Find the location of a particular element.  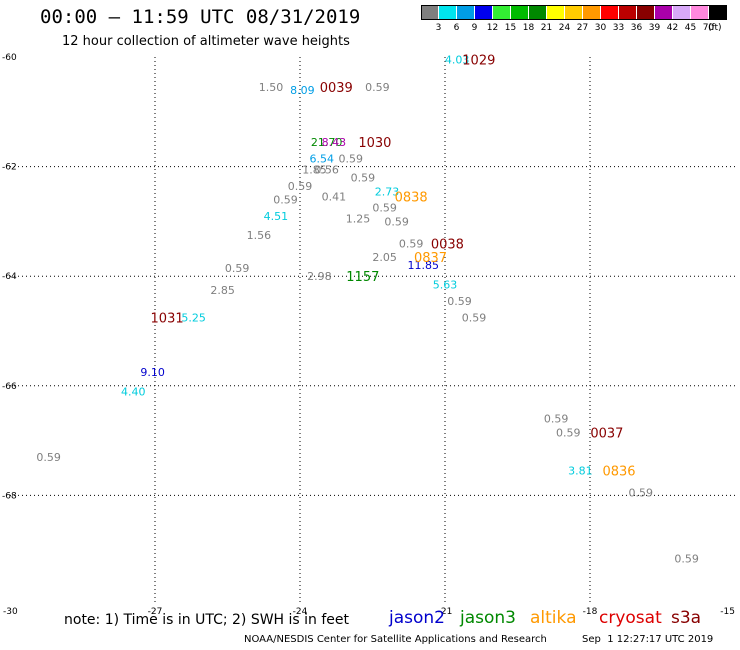

scale-unit-label: (ft) is located at coordinates (715, 28).